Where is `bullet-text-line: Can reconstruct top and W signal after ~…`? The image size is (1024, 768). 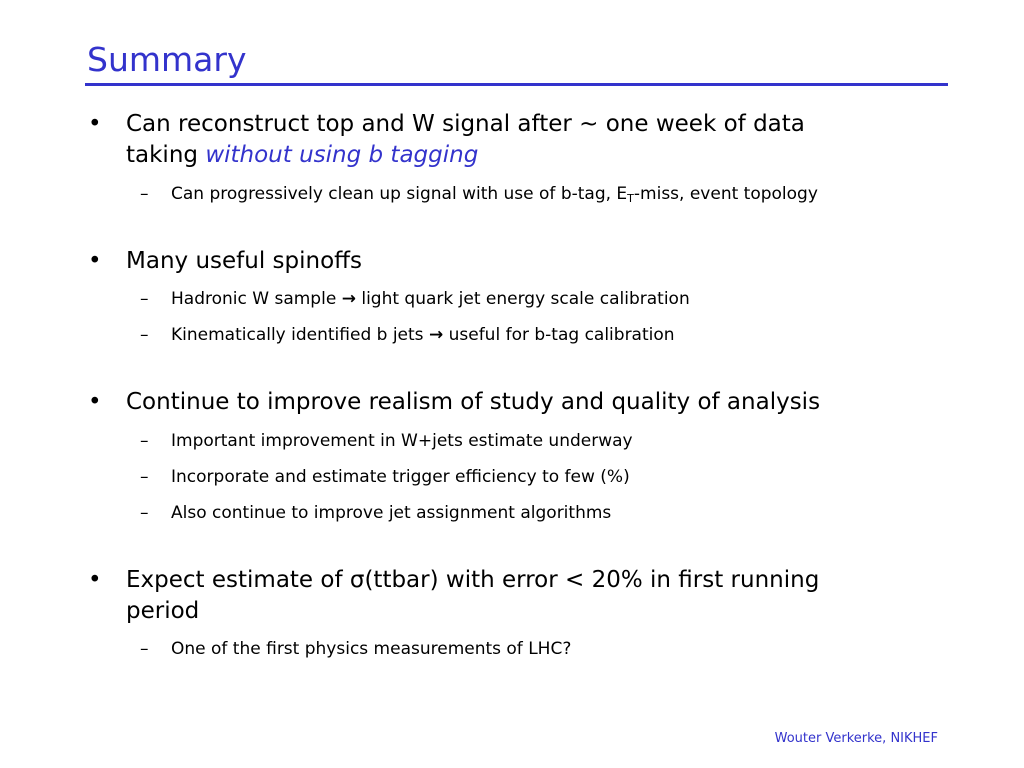 bullet-text-line: Can reconstruct top and W signal after ~… is located at coordinates (465, 124).